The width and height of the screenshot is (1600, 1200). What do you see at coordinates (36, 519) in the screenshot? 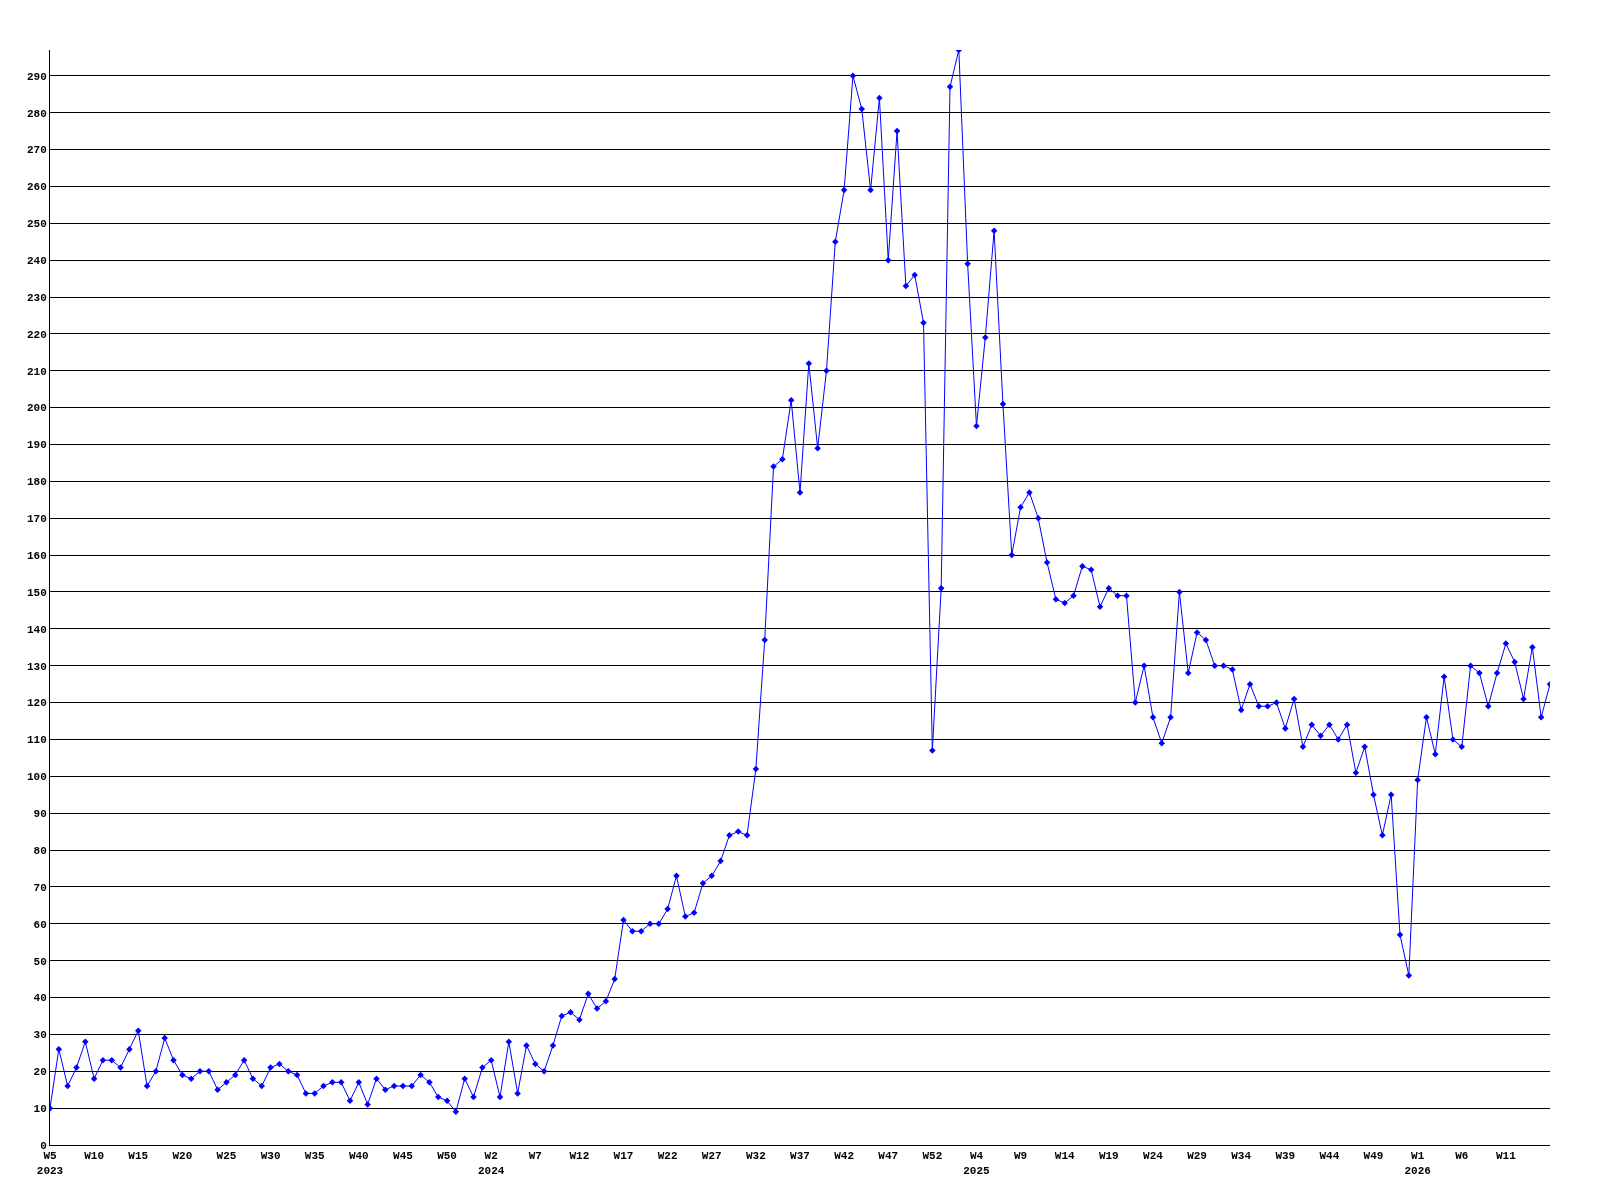
I see `y-tick-label: 170` at bounding box center [36, 519].